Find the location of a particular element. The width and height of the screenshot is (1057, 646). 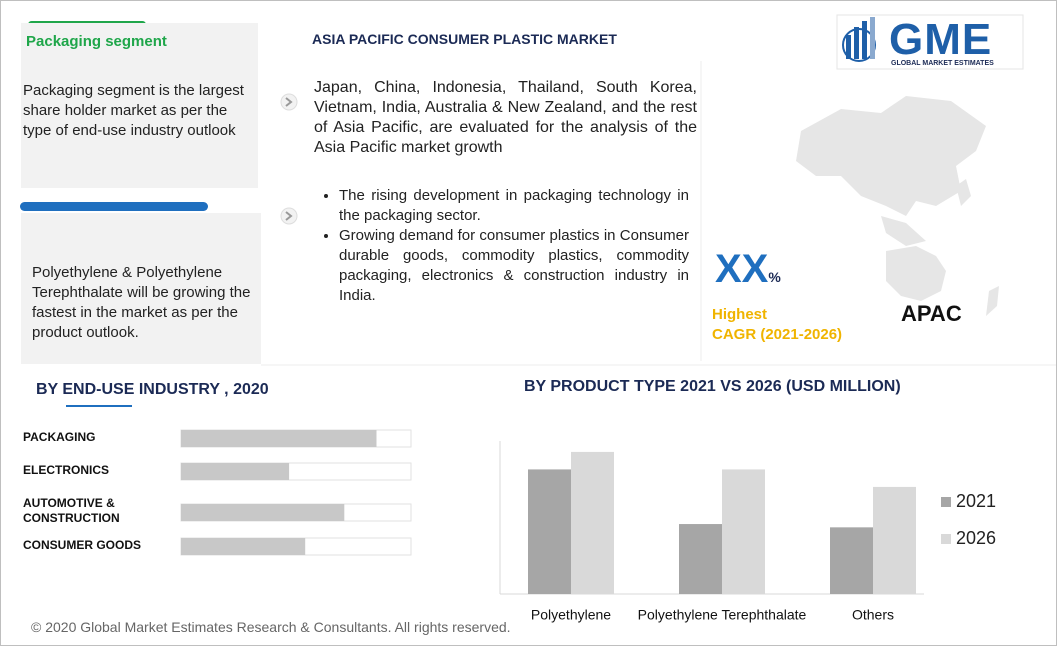

highlight-label: Highest is located at coordinates (740, 314).